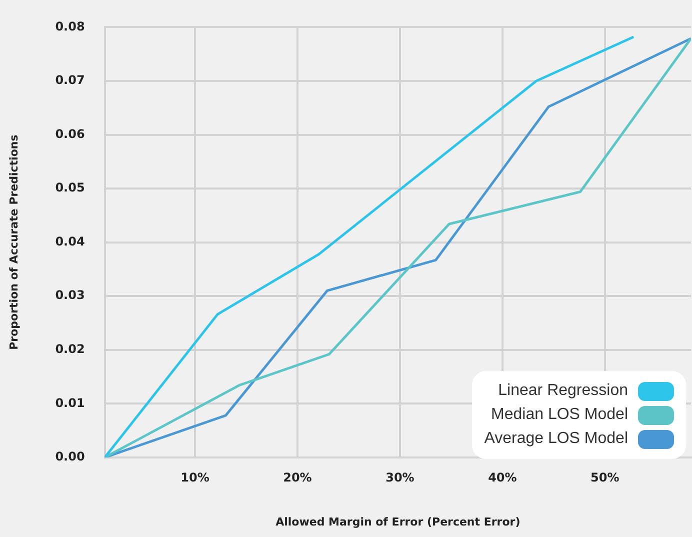  What do you see at coordinates (70, 295) in the screenshot?
I see `y-tick-label: 0.03` at bounding box center [70, 295].